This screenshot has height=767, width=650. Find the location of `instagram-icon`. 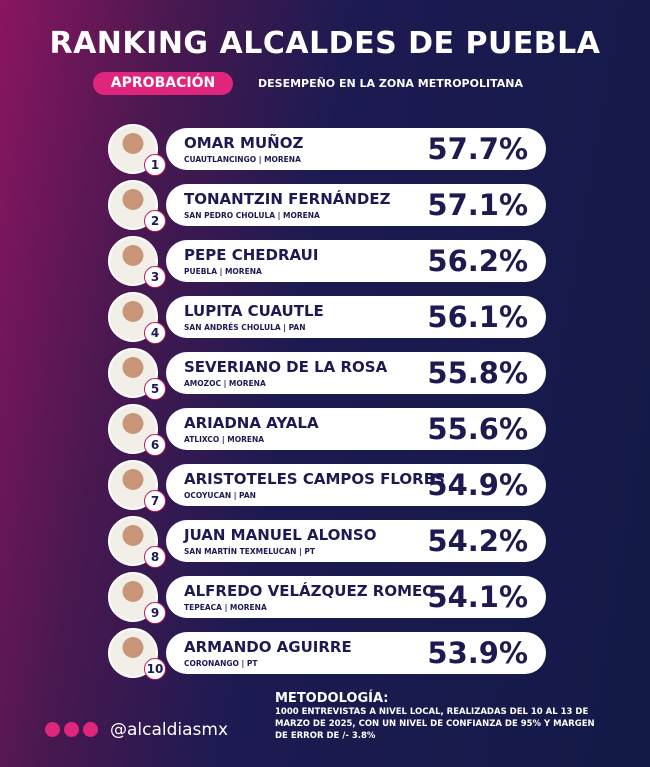

instagram-icon is located at coordinates (71, 729).